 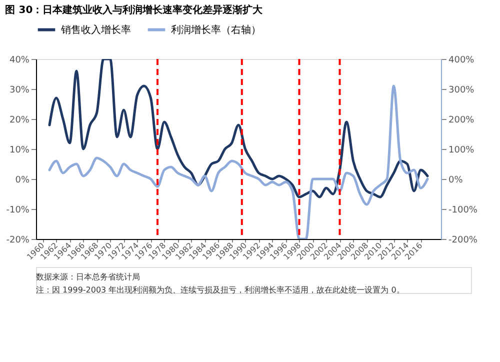 What do you see at coordinates (220, 290) in the screenshot?
I see `text: 注：因 1999-2003 年出现利润额为负、连续亏损及扭亏，利润增长率不适用，故在此处统一设置为 0。` at bounding box center [220, 290].